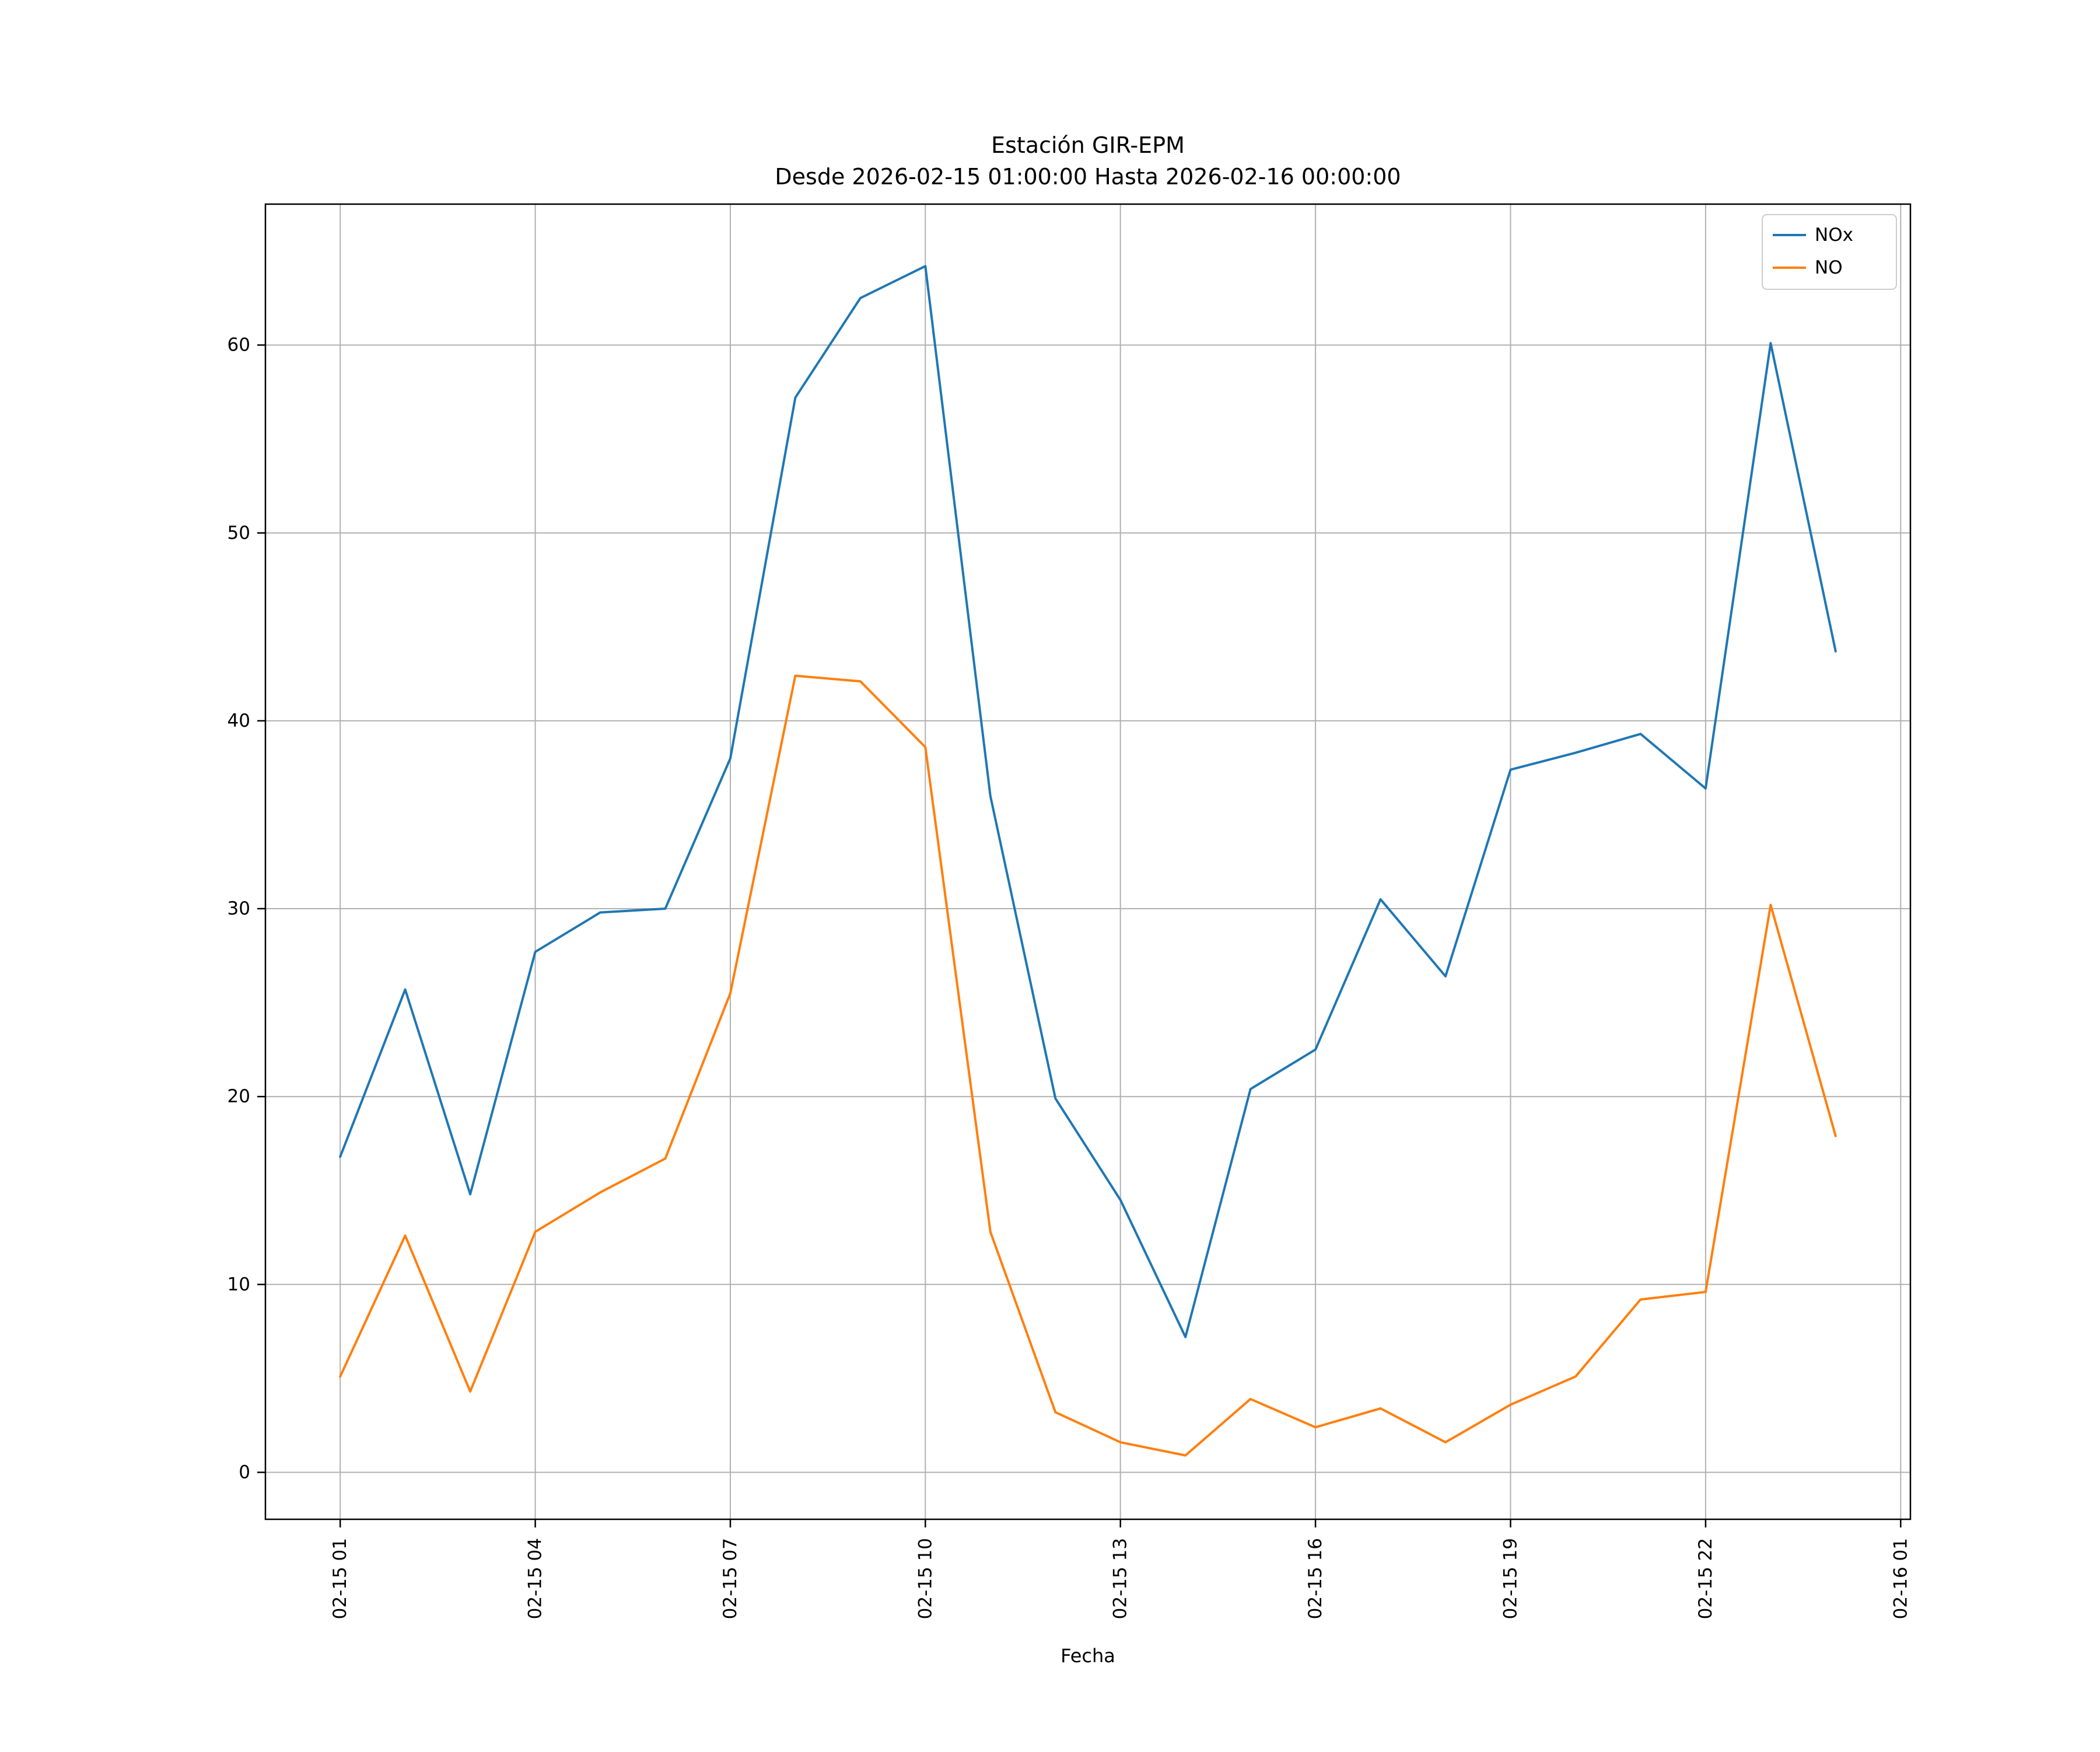  I want to click on chart-title: Estación GIR-EPM, so click(1088, 145).